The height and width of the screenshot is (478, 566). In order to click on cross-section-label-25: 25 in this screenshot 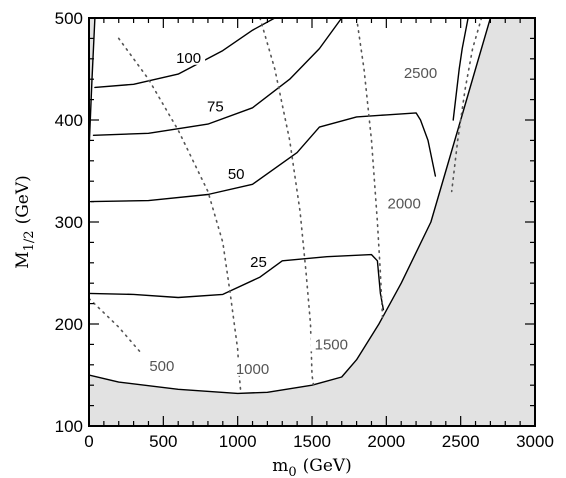, I will do `click(258, 262)`.